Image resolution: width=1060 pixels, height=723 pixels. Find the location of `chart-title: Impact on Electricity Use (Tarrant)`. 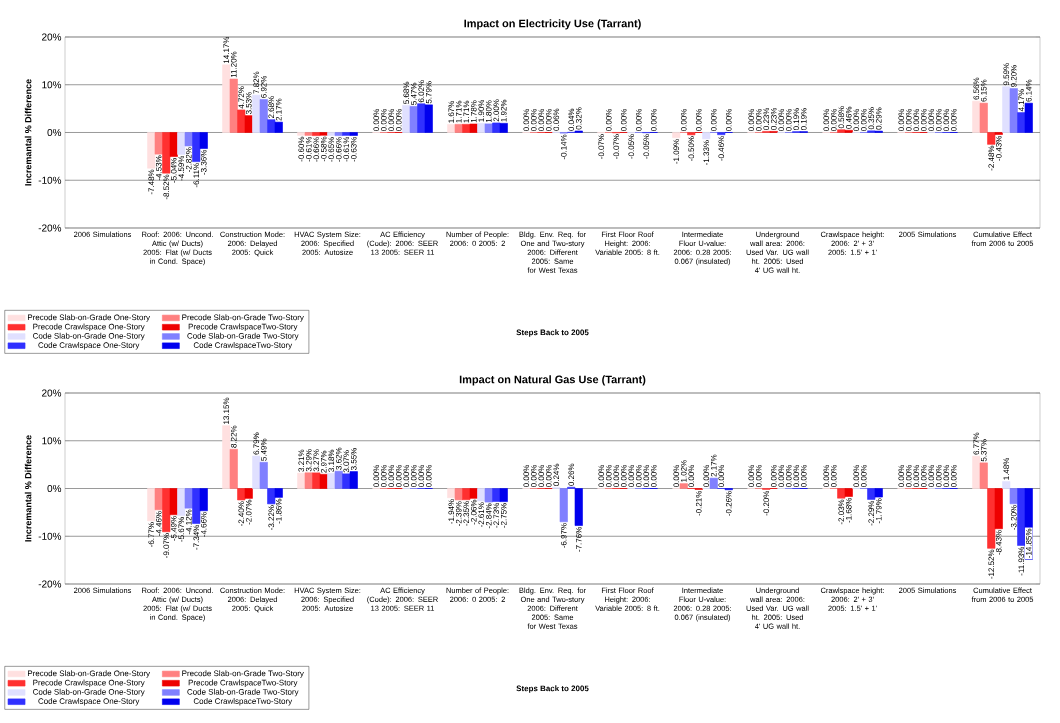

chart-title: Impact on Electricity Use (Tarrant) is located at coordinates (552, 24).